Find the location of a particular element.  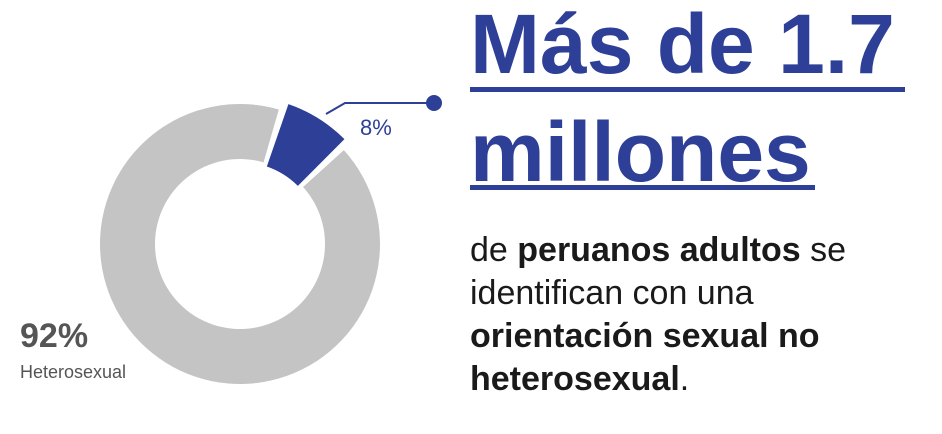

headline-line-1: Más de 1.7 is located at coordinates (682, 45).